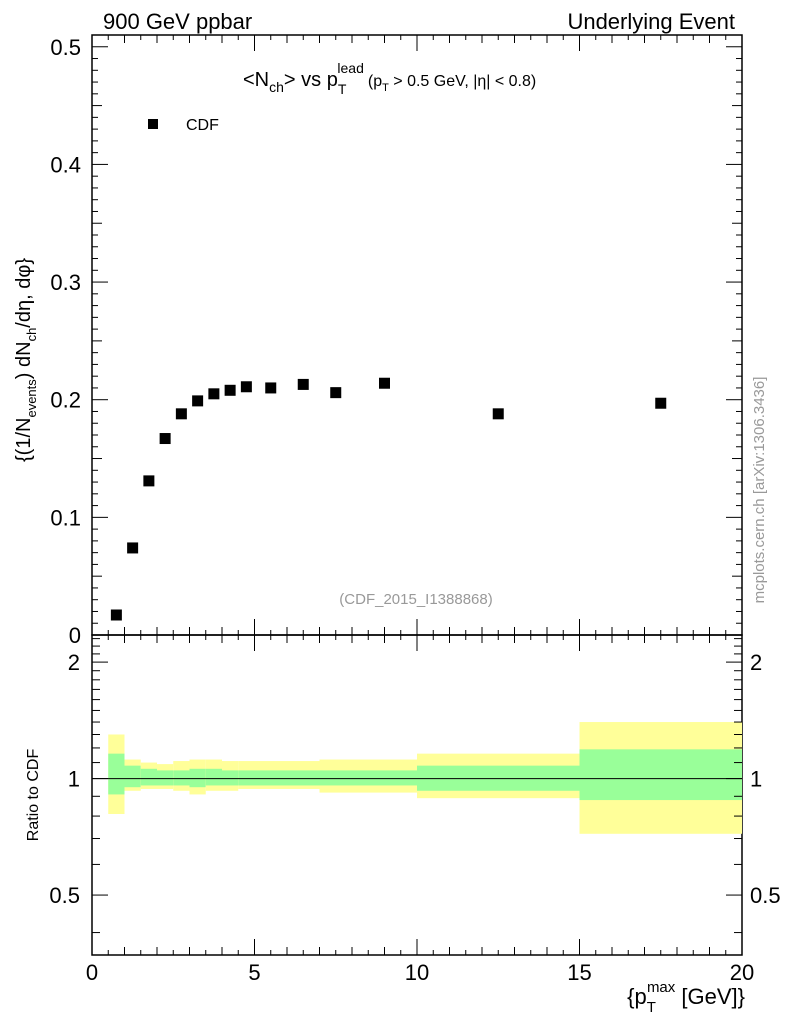  Describe the element at coordinates (710, 996) in the screenshot. I see `xlabel-part-rest: [GeV]}` at that location.